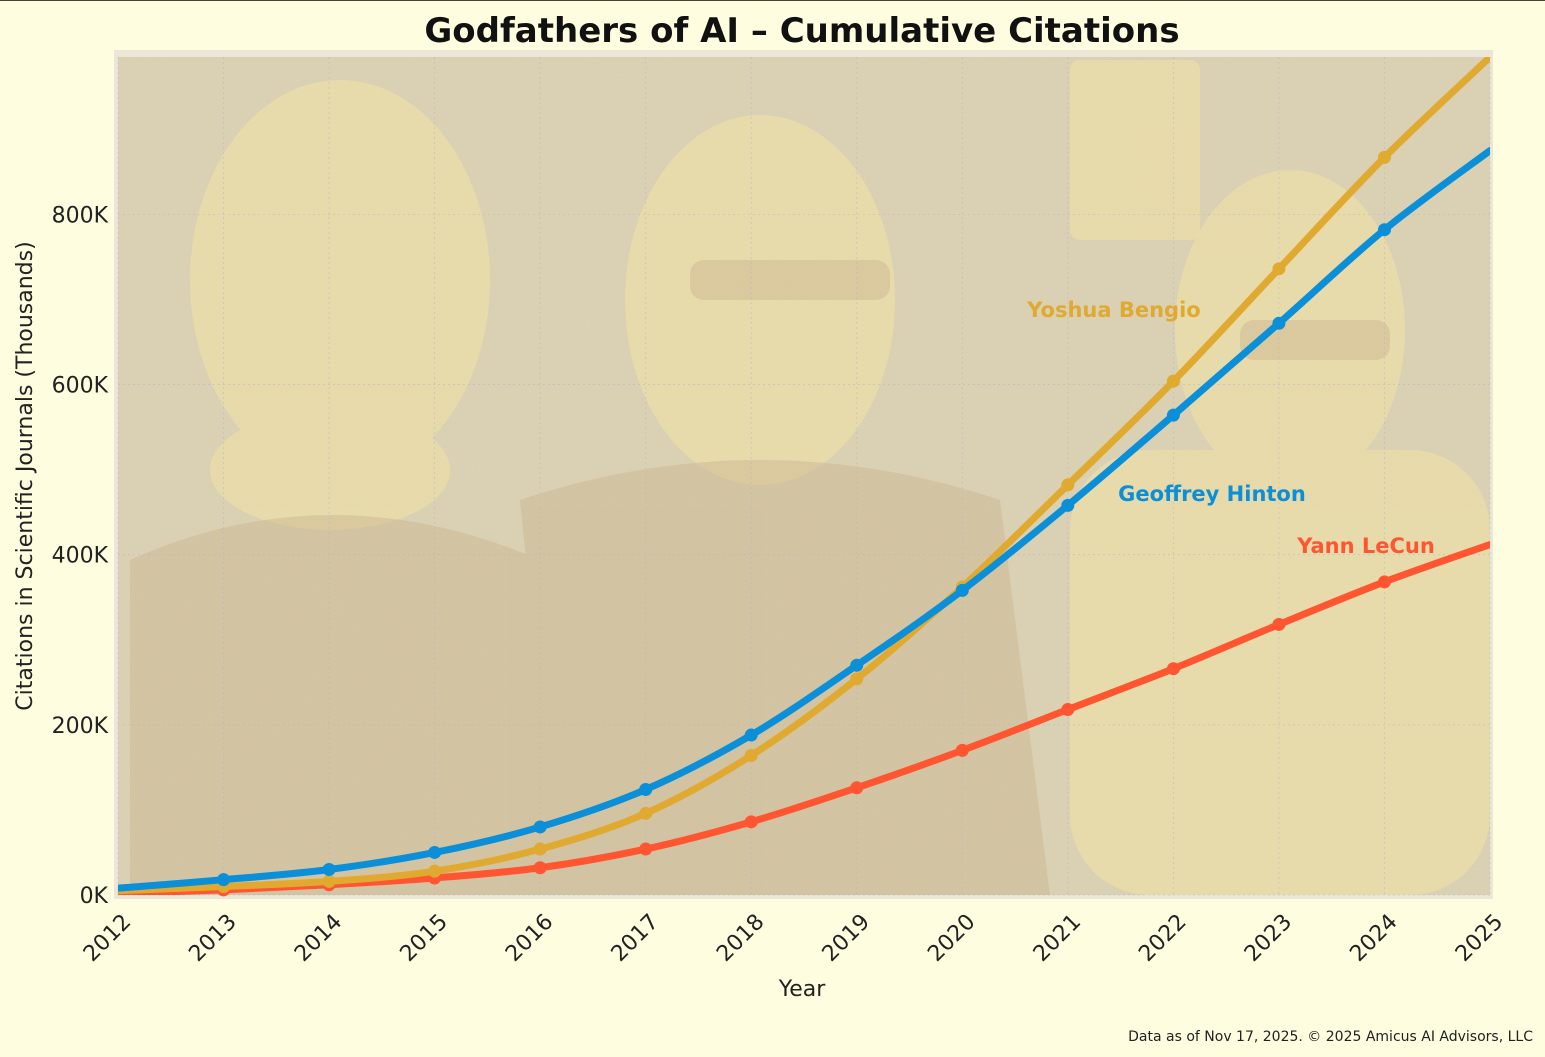 The image size is (1545, 1057). I want to click on x-tick-label: 2024, so click(1373, 938).